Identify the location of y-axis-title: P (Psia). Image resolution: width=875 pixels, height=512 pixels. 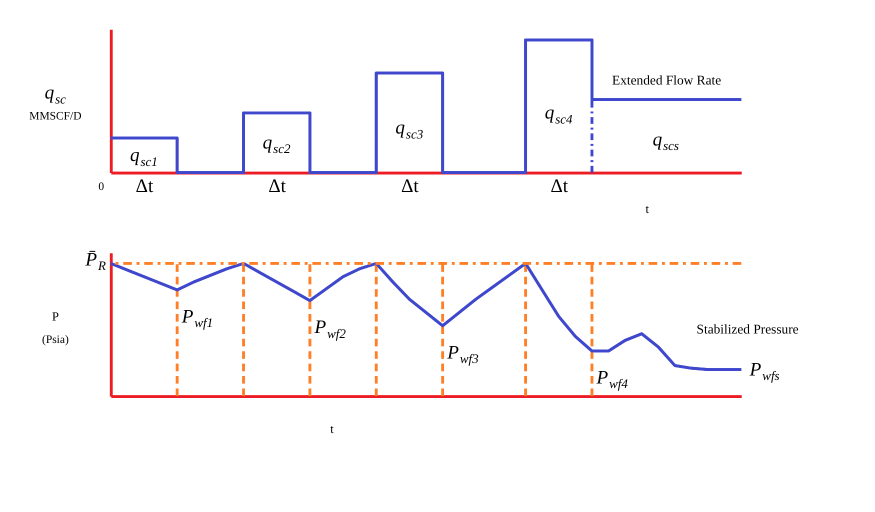
(55, 327).